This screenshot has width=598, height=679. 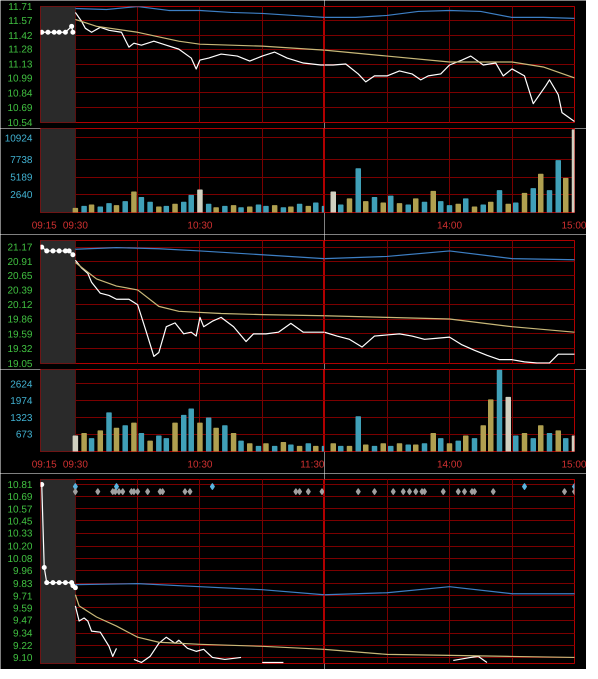 What do you see at coordinates (20, 36) in the screenshot?
I see `y-tick-label: 11.42` at bounding box center [20, 36].